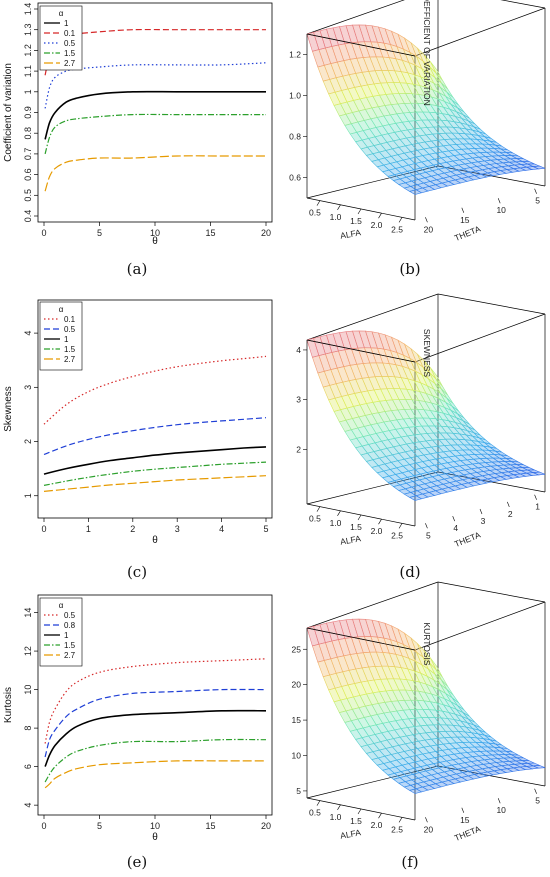 Image resolution: width=550 pixels, height=877 pixels. What do you see at coordinates (61, 605) in the screenshot?
I see `legend-title: α` at bounding box center [61, 605].